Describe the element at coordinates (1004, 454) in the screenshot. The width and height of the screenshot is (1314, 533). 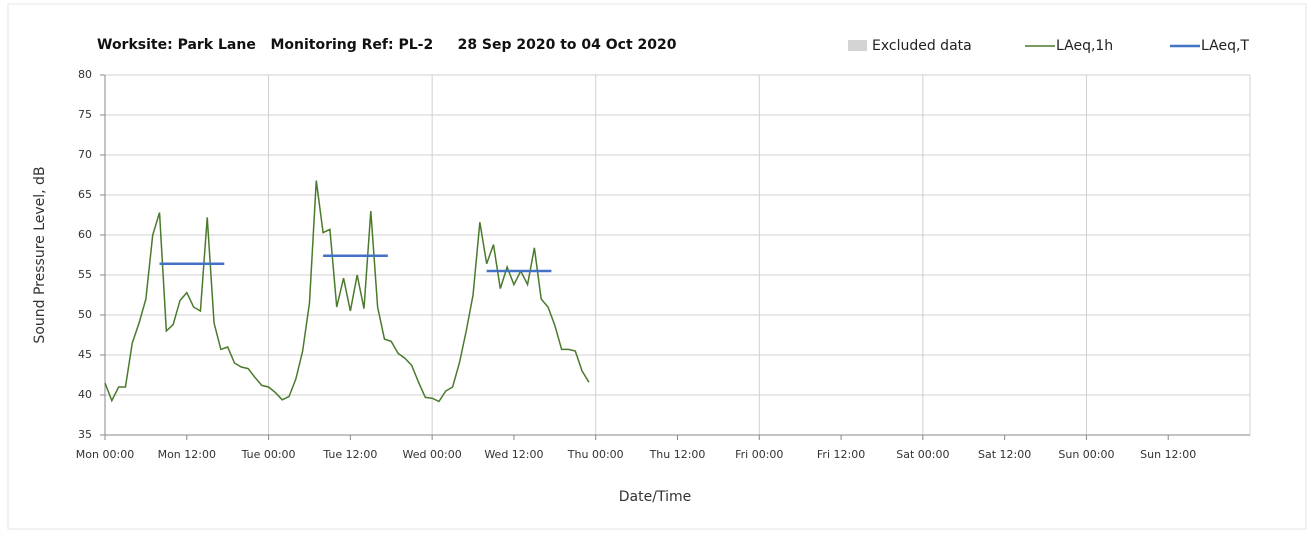
I see `x-tick-label: Sat 12:00` at that location.